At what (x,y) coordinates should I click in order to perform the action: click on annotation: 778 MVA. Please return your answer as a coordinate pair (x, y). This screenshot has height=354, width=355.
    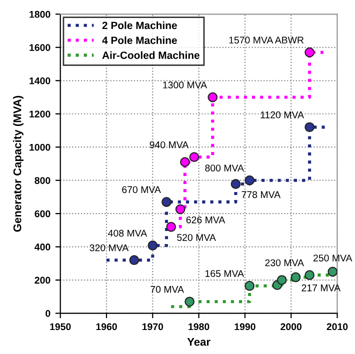
    Looking at the image, I should click on (261, 194).